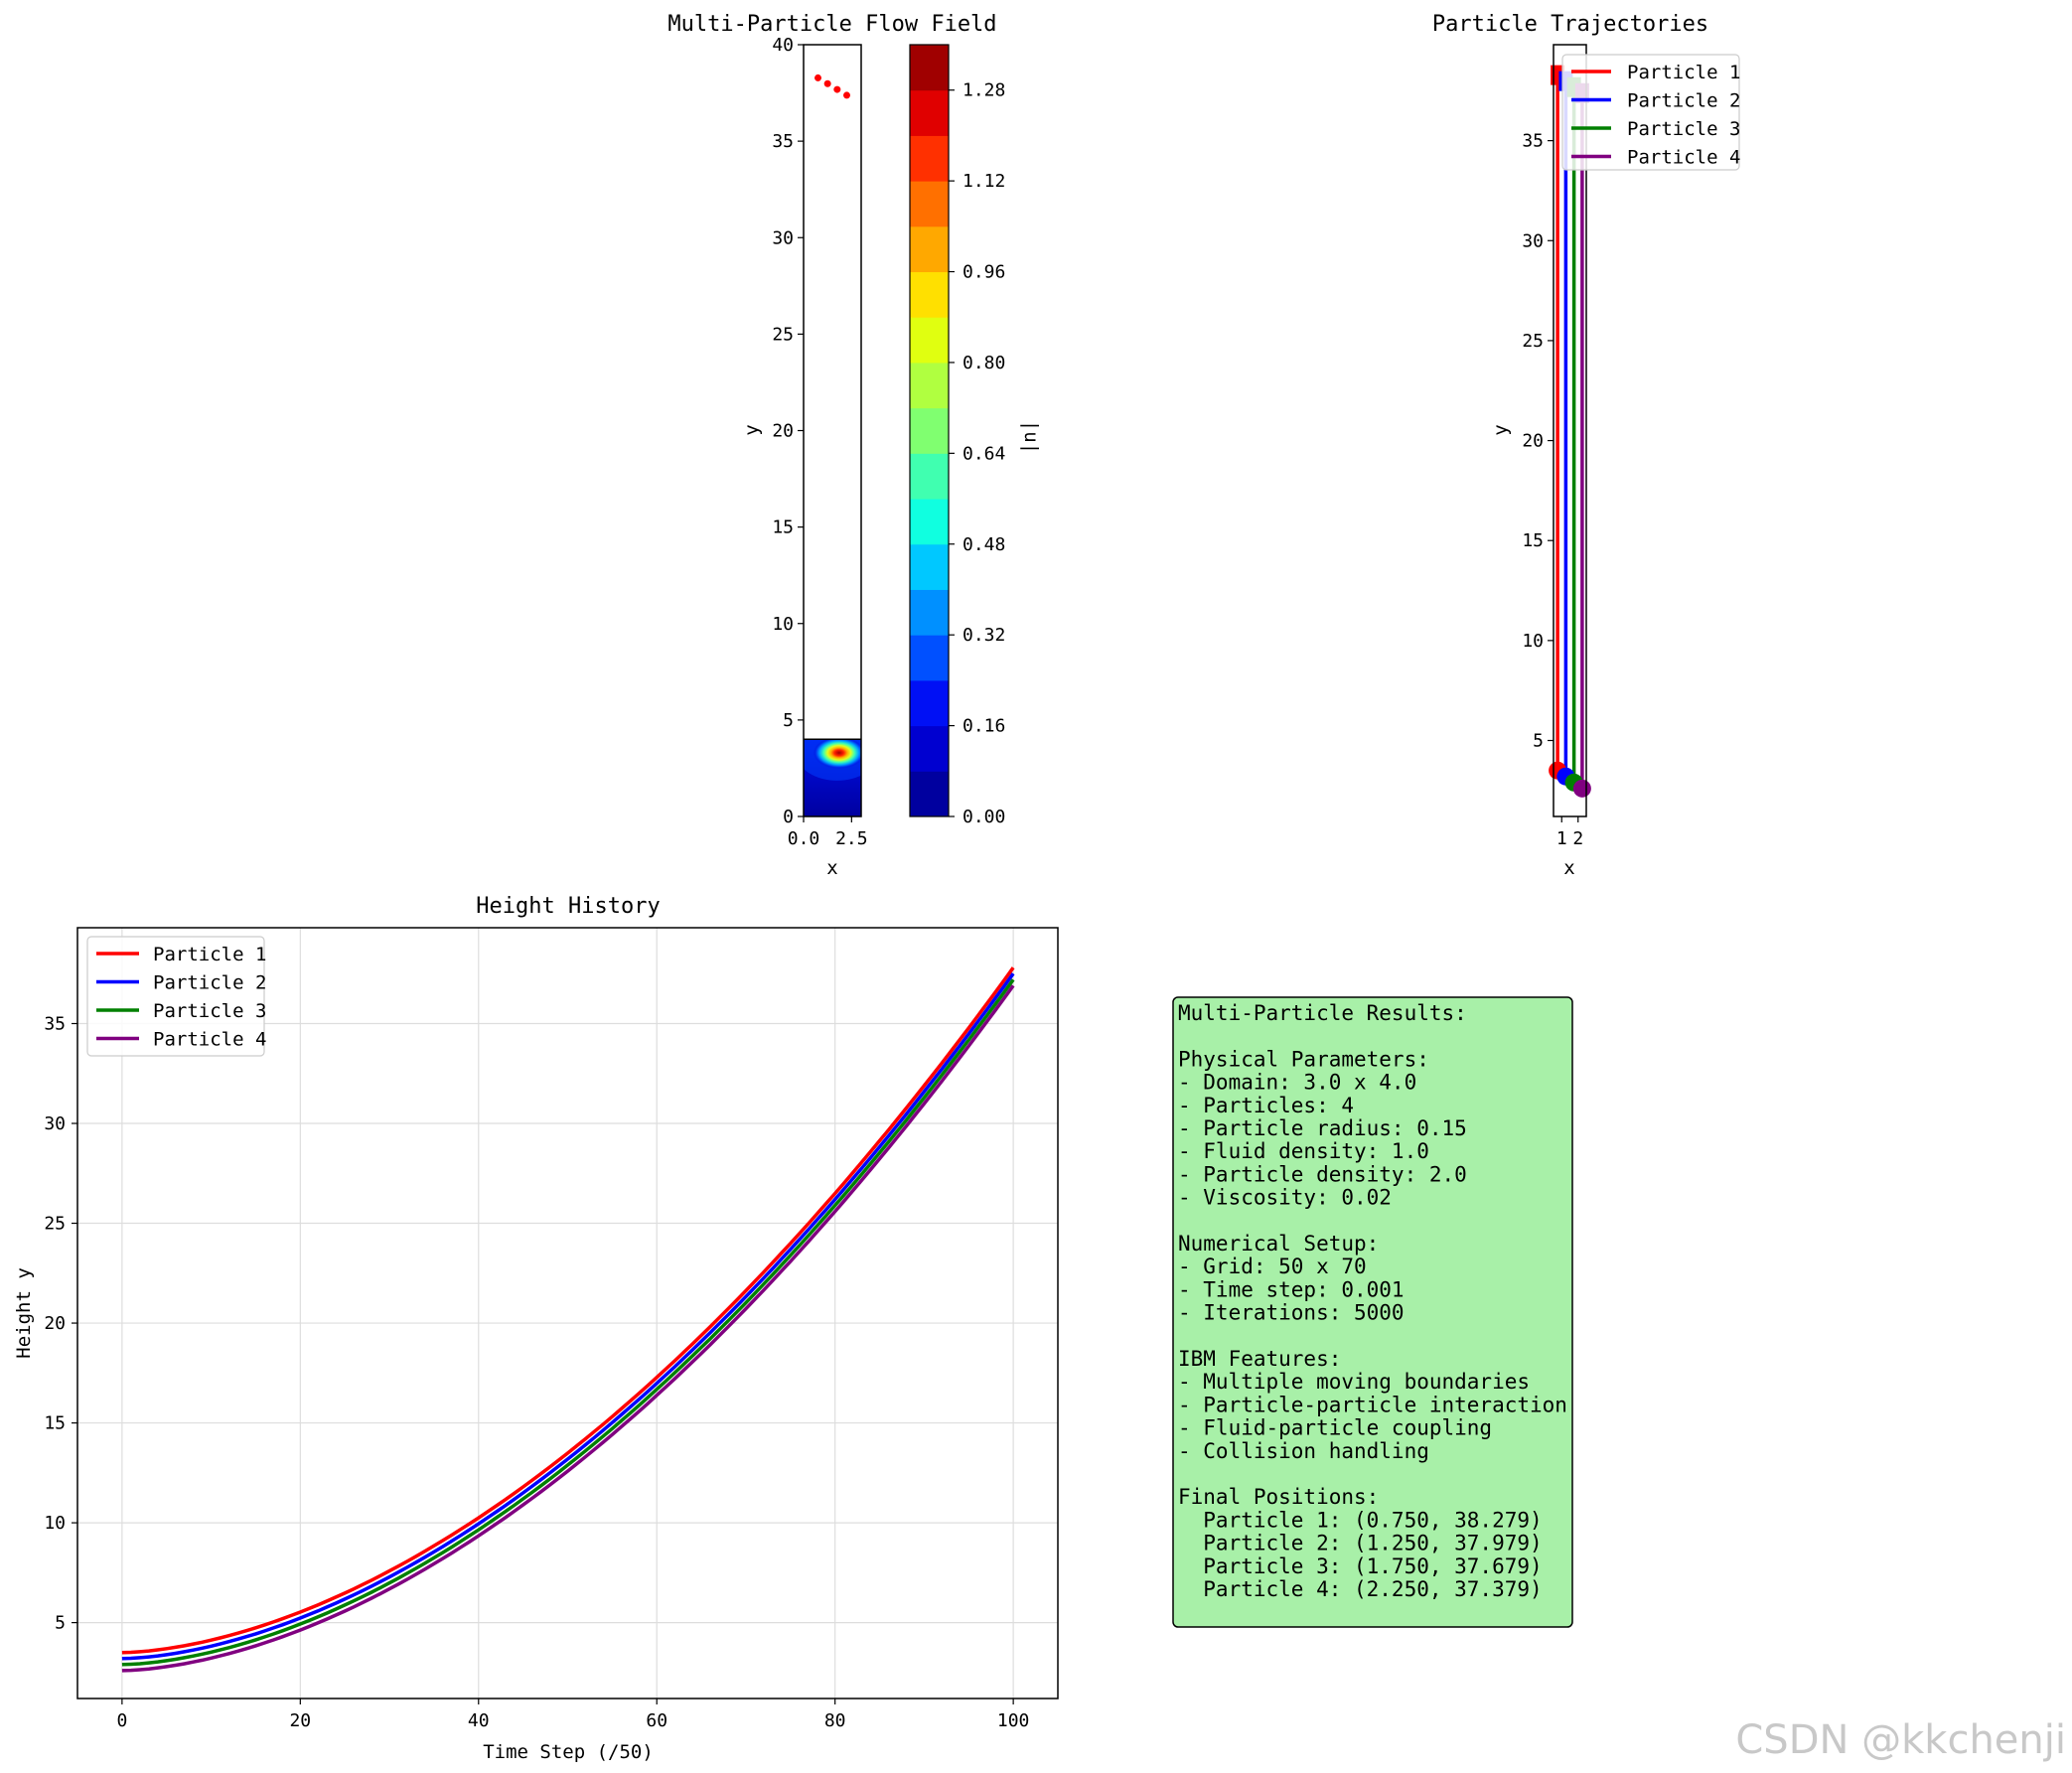  Describe the element at coordinates (783, 624) in the screenshot. I see `flow-field-y-tick-label: 10` at that location.